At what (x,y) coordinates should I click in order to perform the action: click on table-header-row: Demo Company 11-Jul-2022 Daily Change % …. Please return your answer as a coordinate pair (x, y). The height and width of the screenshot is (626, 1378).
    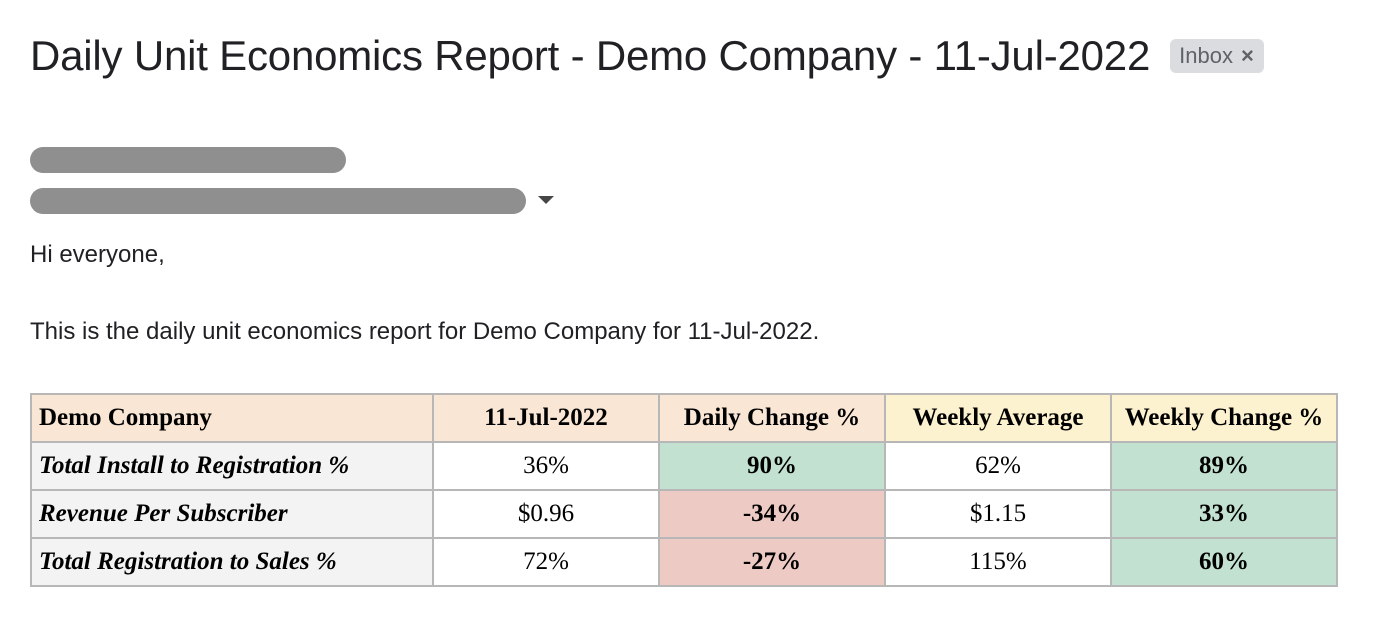
    Looking at the image, I should click on (684, 418).